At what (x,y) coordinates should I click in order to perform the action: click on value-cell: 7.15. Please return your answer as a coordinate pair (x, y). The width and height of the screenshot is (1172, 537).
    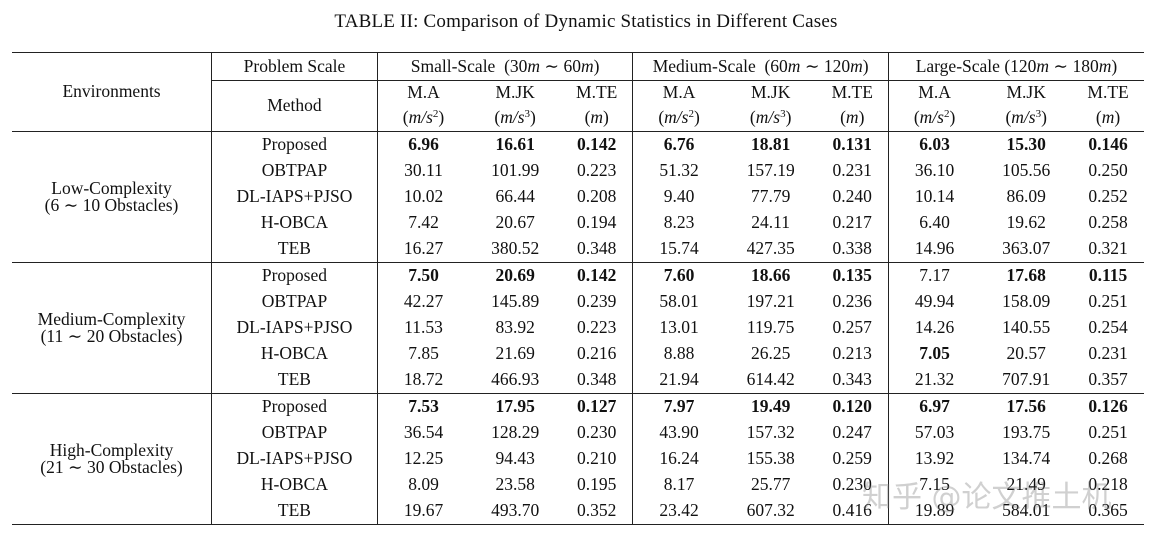
    Looking at the image, I should click on (934, 484).